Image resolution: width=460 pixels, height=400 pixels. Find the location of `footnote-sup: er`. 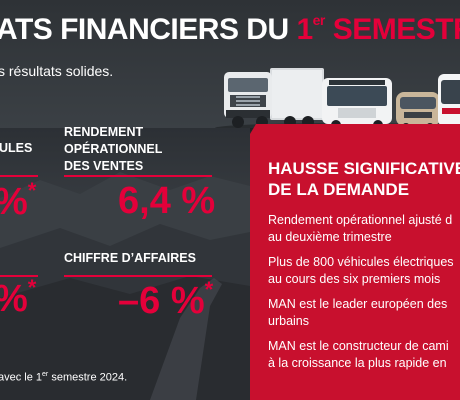

footnote-sup: er is located at coordinates (45, 374).